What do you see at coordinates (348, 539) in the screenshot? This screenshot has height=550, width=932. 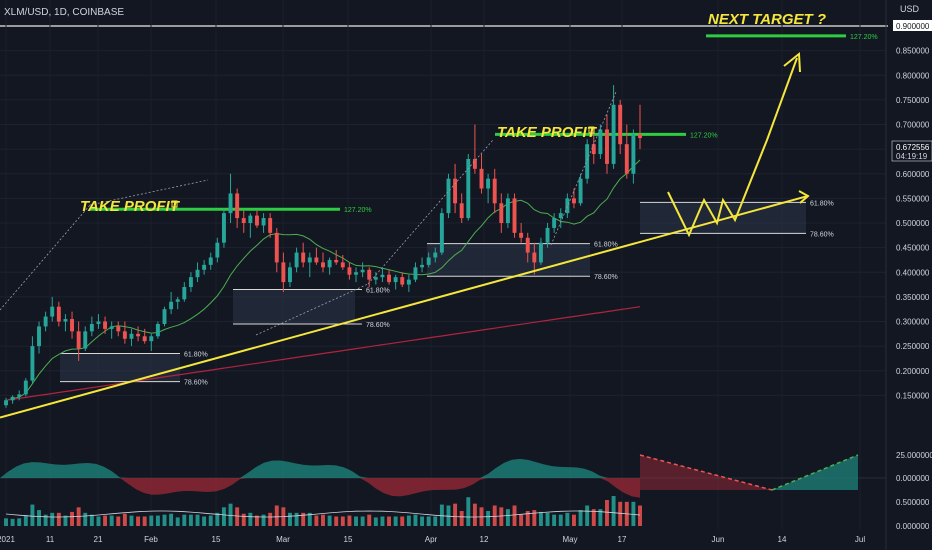 I see `time-tick-label: 15` at bounding box center [348, 539].